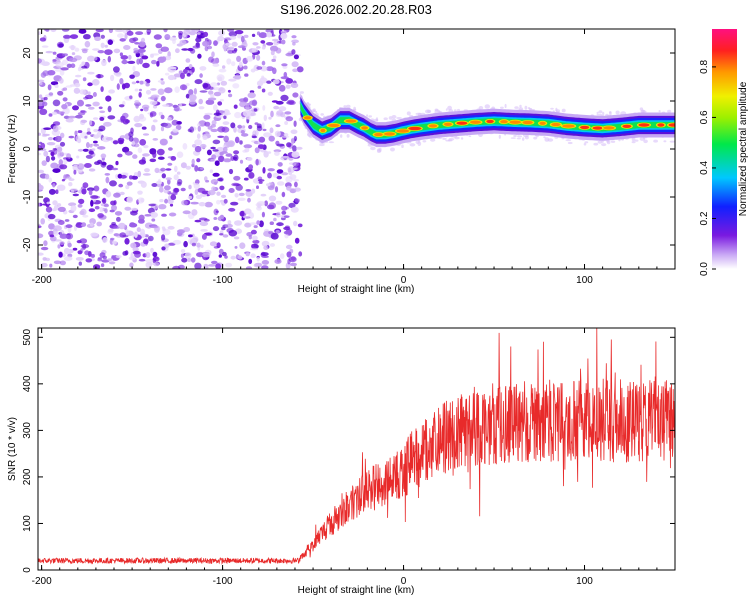 The image size is (750, 600). What do you see at coordinates (223, 280) in the screenshot?
I see `spectrogram-x-tick-label: -100` at bounding box center [223, 280].